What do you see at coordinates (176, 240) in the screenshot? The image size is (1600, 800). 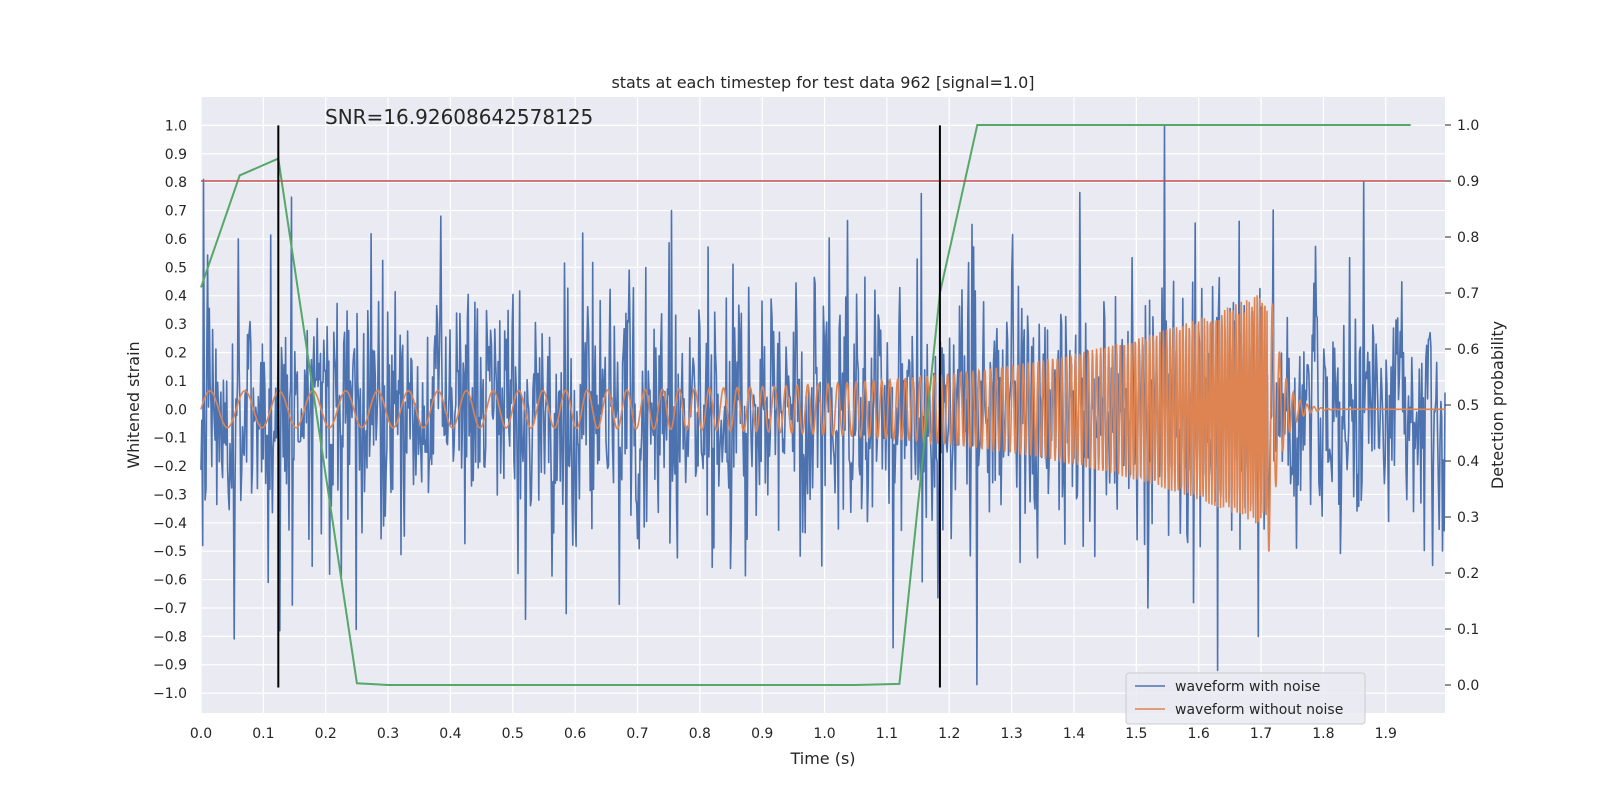 I see `y-tick-label: 0.6` at bounding box center [176, 240].